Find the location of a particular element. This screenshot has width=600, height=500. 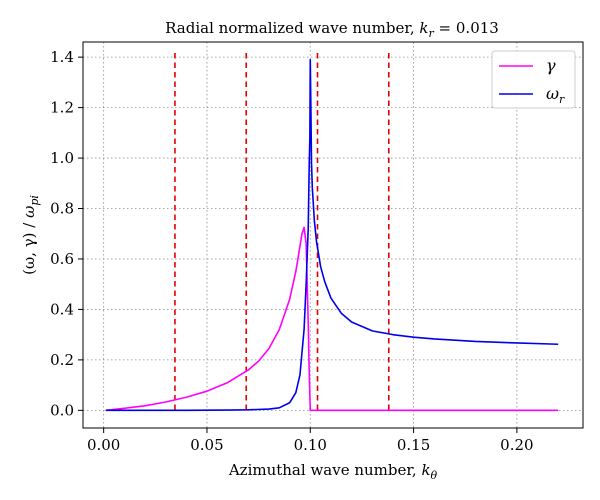

y-tick-label: 0.6 is located at coordinates (62, 259).